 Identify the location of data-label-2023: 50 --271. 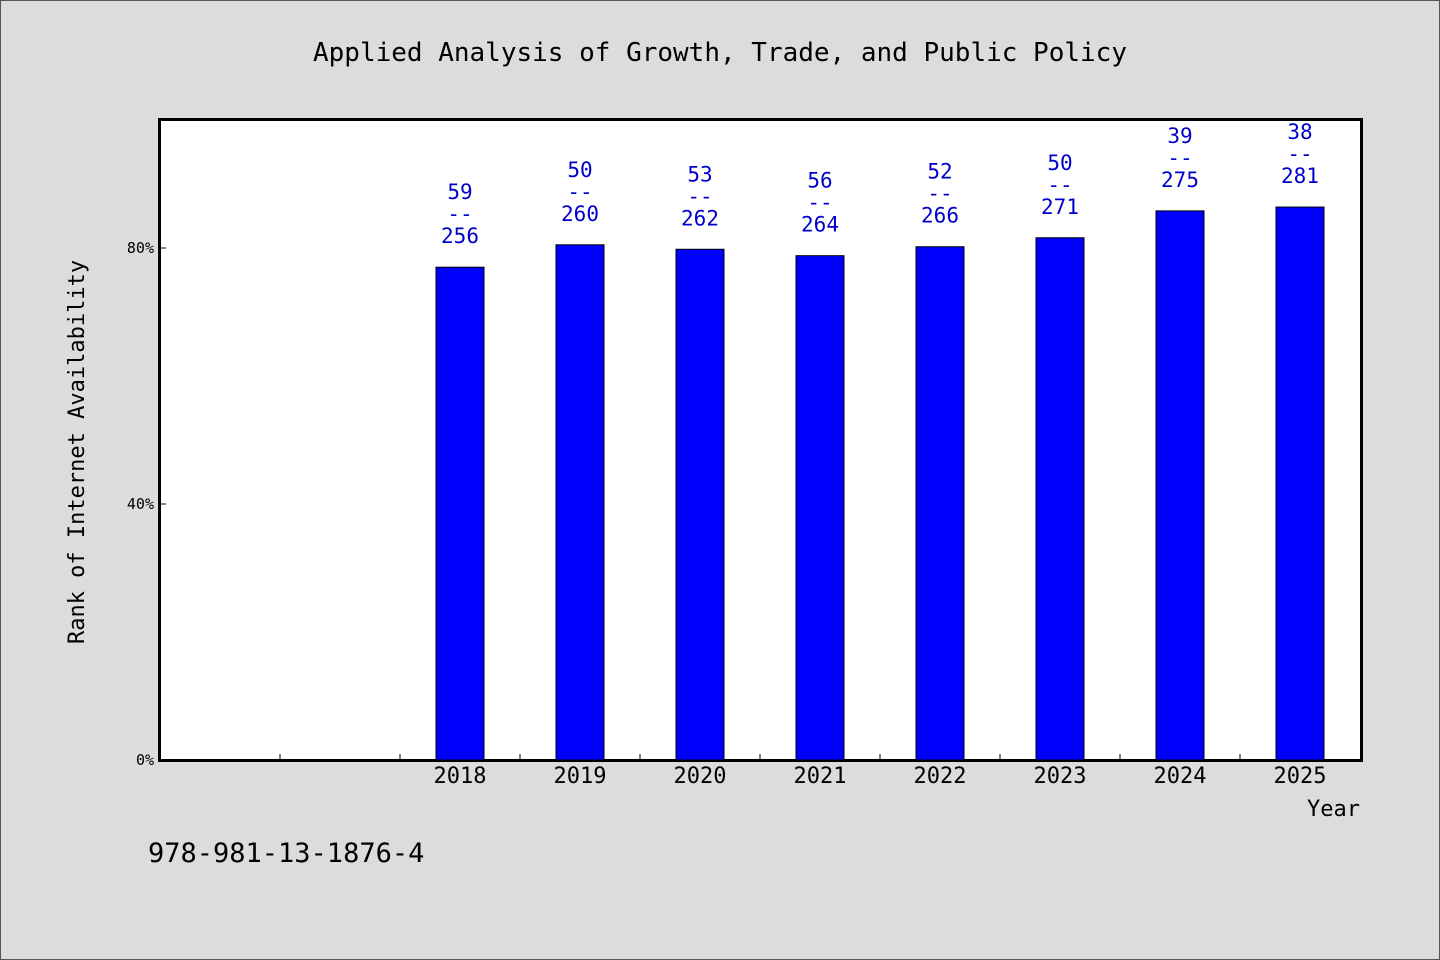
(1060, 185).